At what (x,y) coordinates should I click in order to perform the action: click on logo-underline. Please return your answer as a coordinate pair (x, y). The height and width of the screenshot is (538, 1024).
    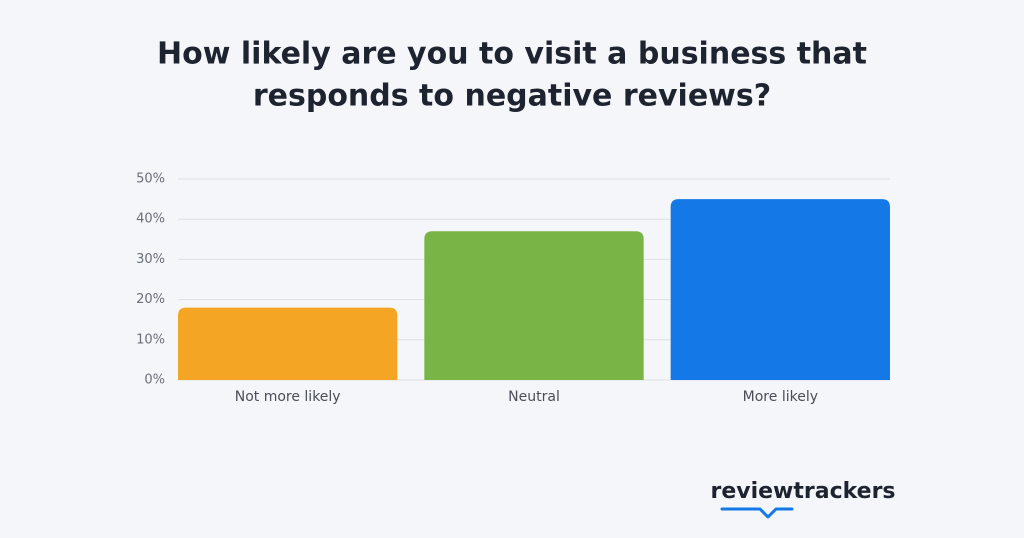
    Looking at the image, I should click on (757, 513).